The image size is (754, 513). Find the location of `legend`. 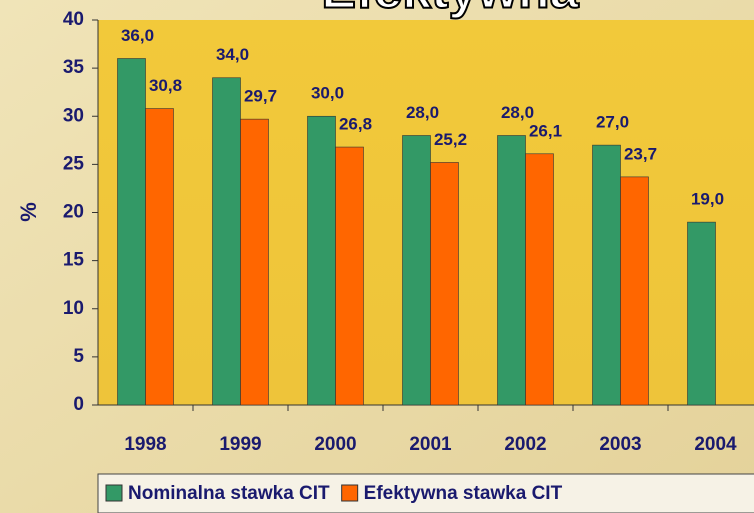

legend is located at coordinates (425, 493).